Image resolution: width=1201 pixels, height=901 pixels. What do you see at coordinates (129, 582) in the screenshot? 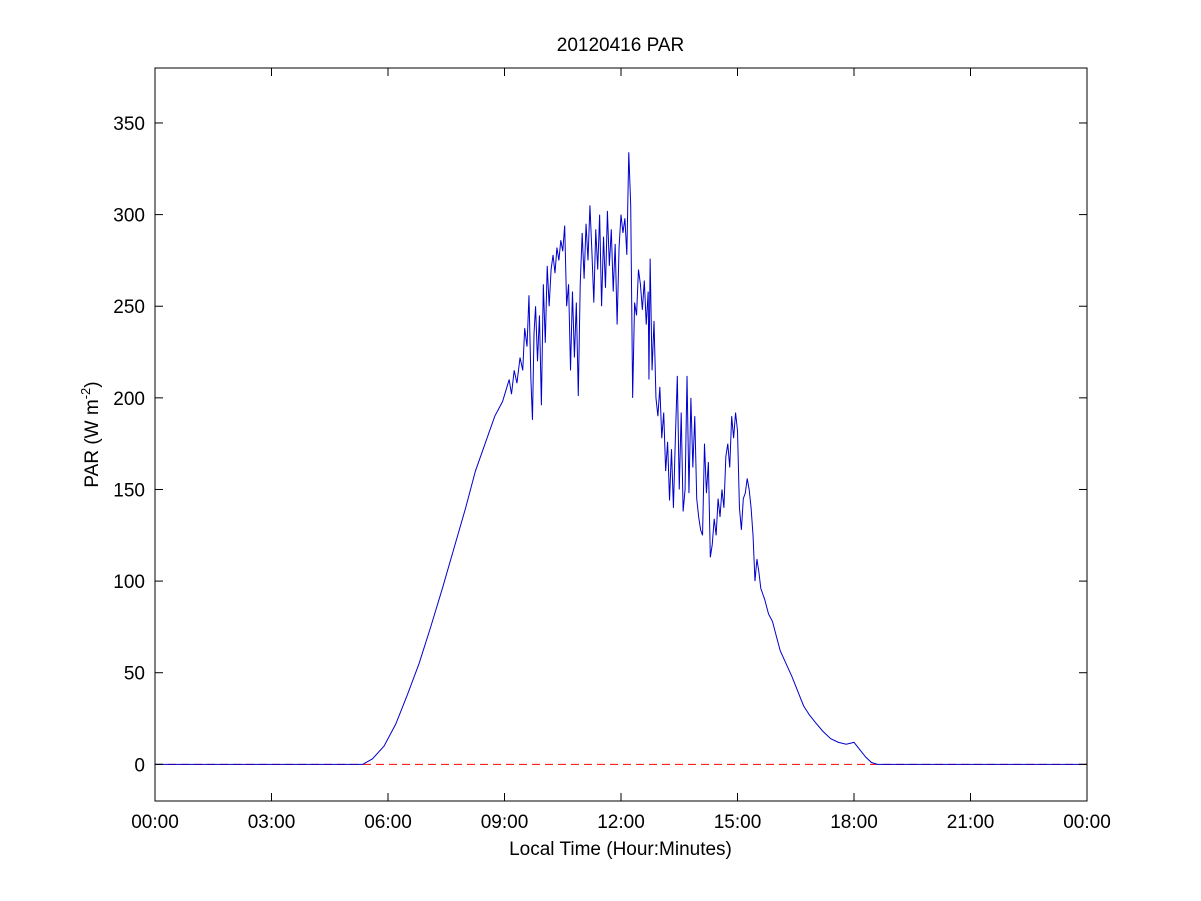
I see `y-tick-label: 100` at bounding box center [129, 582].